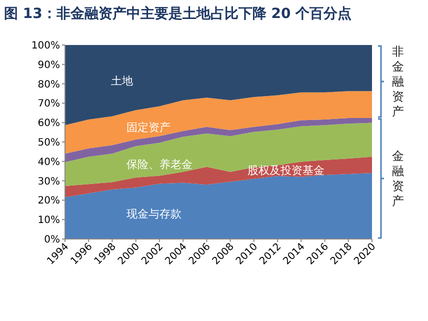 Image resolution: width=428 pixels, height=321 pixels. I want to click on y-tick-label: 60%, so click(49, 124).